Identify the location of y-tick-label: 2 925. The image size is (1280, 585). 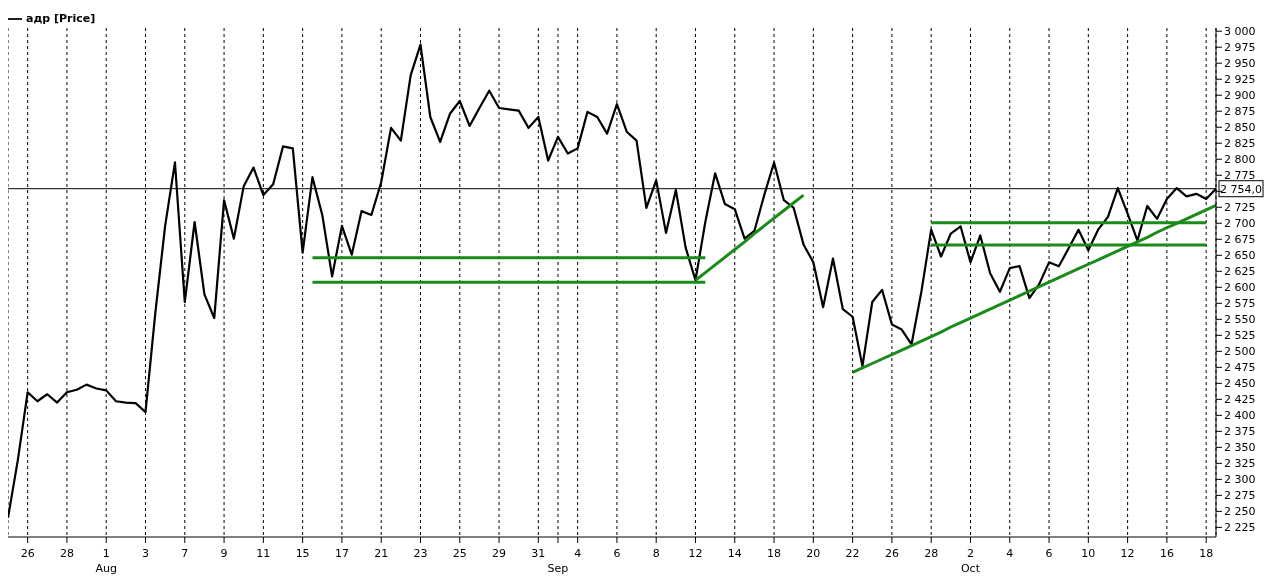
(1240, 80).